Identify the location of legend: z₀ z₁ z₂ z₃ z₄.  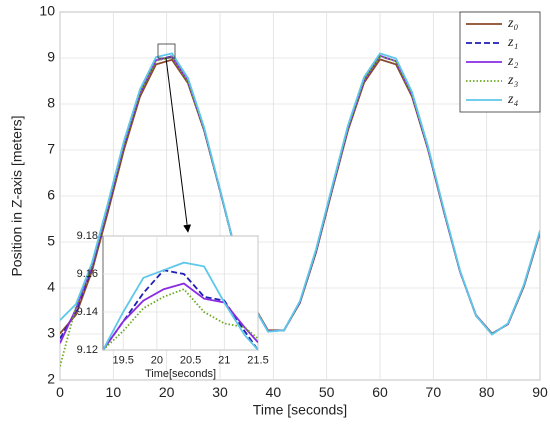
(500, 62).